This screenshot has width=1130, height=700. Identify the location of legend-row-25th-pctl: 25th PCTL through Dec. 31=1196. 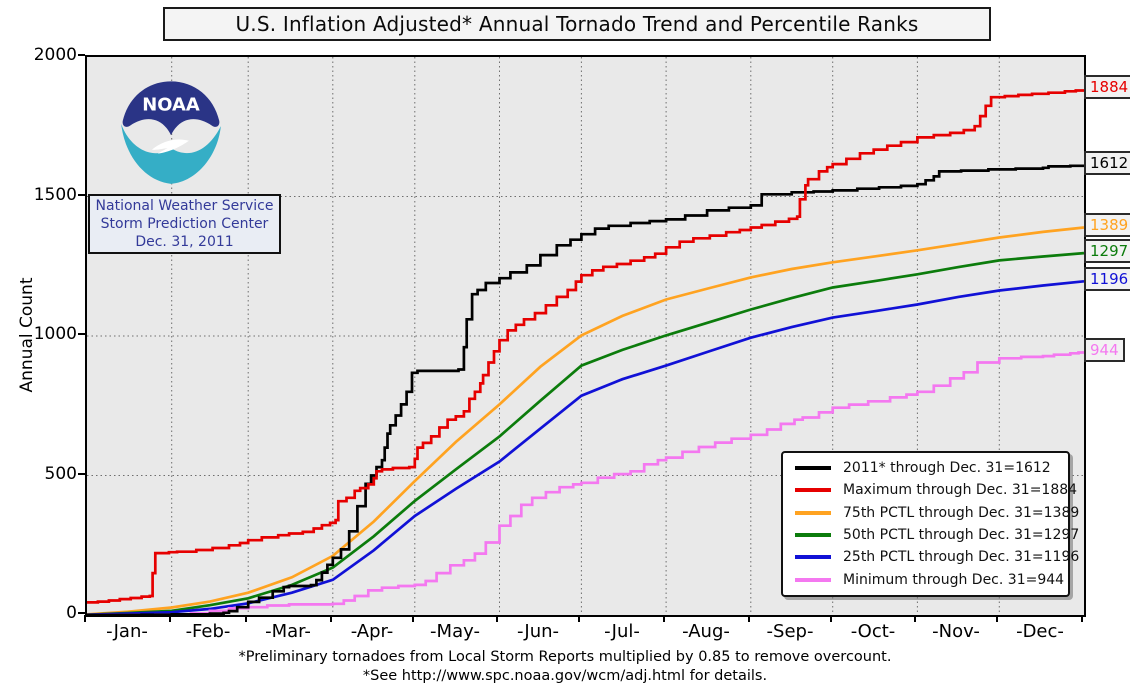
(931, 557).